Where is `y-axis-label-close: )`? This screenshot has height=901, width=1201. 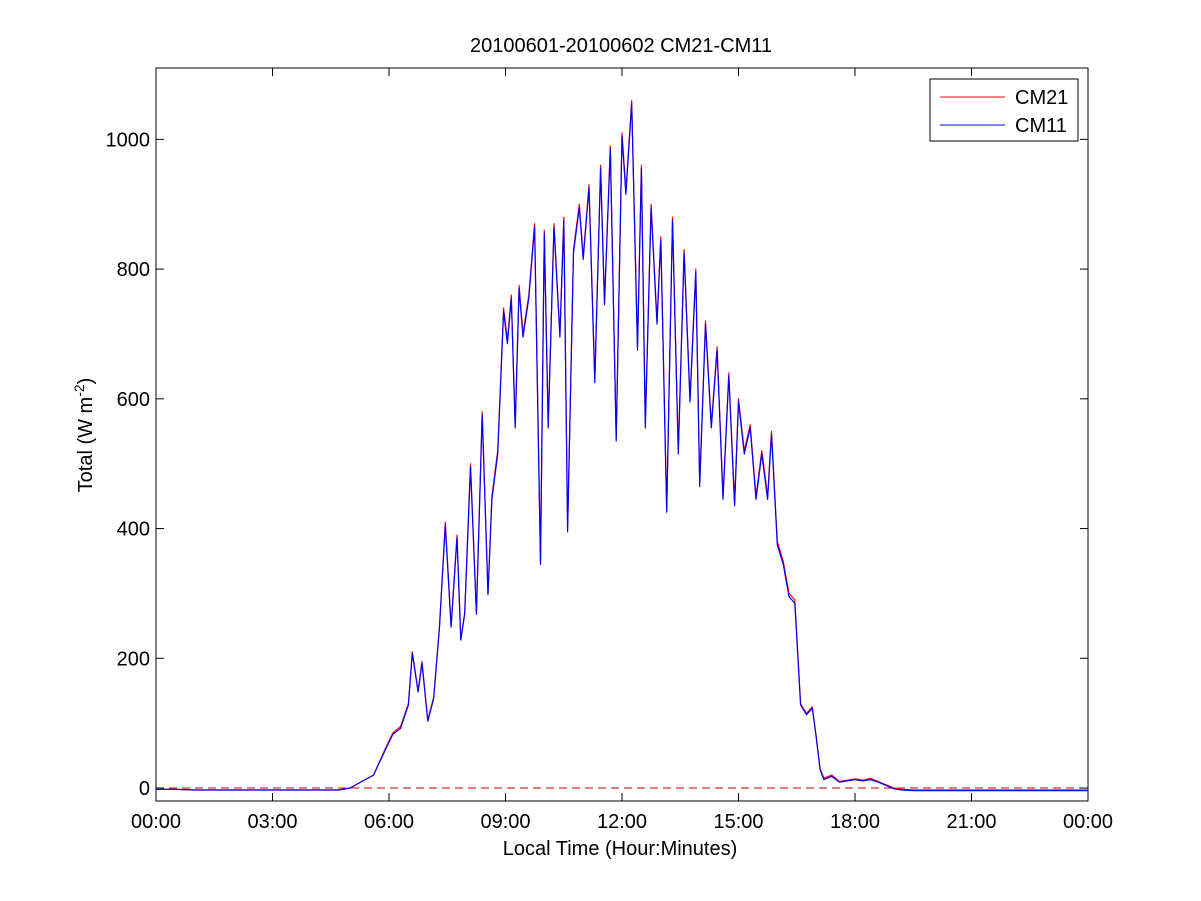
y-axis-label-close: ) is located at coordinates (86, 381).